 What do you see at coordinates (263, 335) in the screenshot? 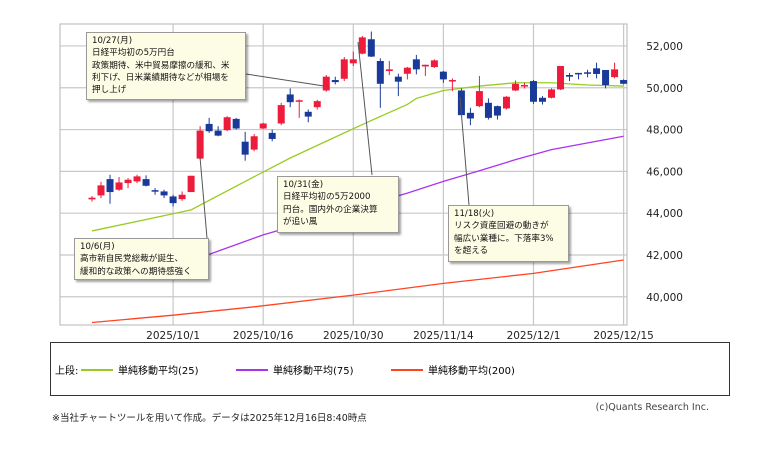
I see `x-tick-label: 2025/10/16` at bounding box center [263, 335].